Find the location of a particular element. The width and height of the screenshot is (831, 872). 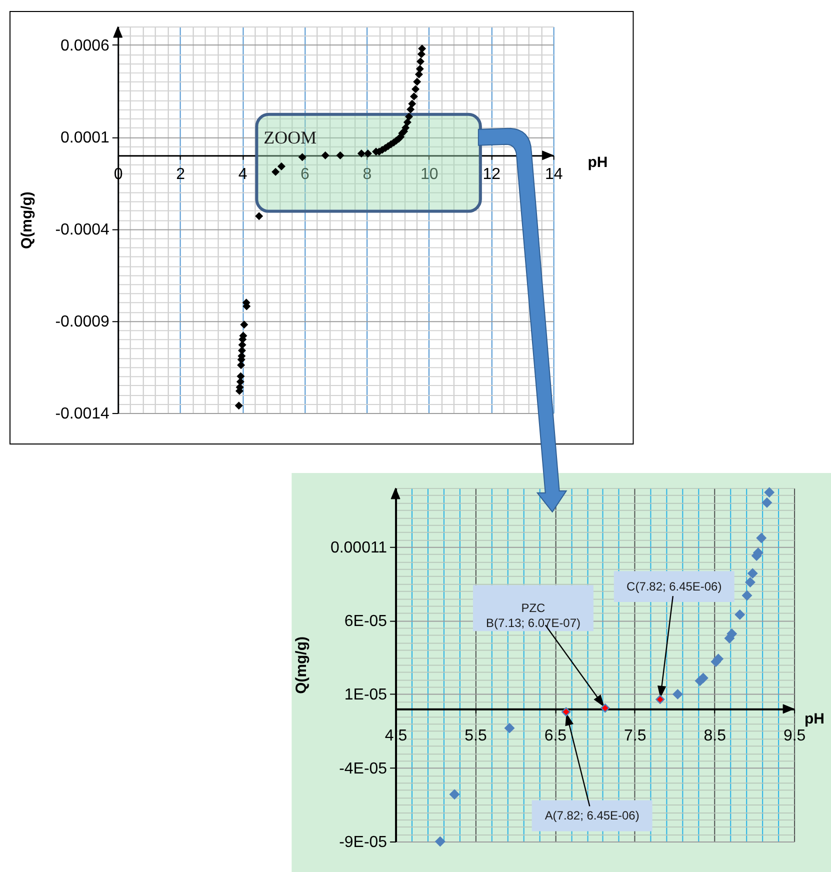

y-tick-label: 1E-05 is located at coordinates (366, 695).